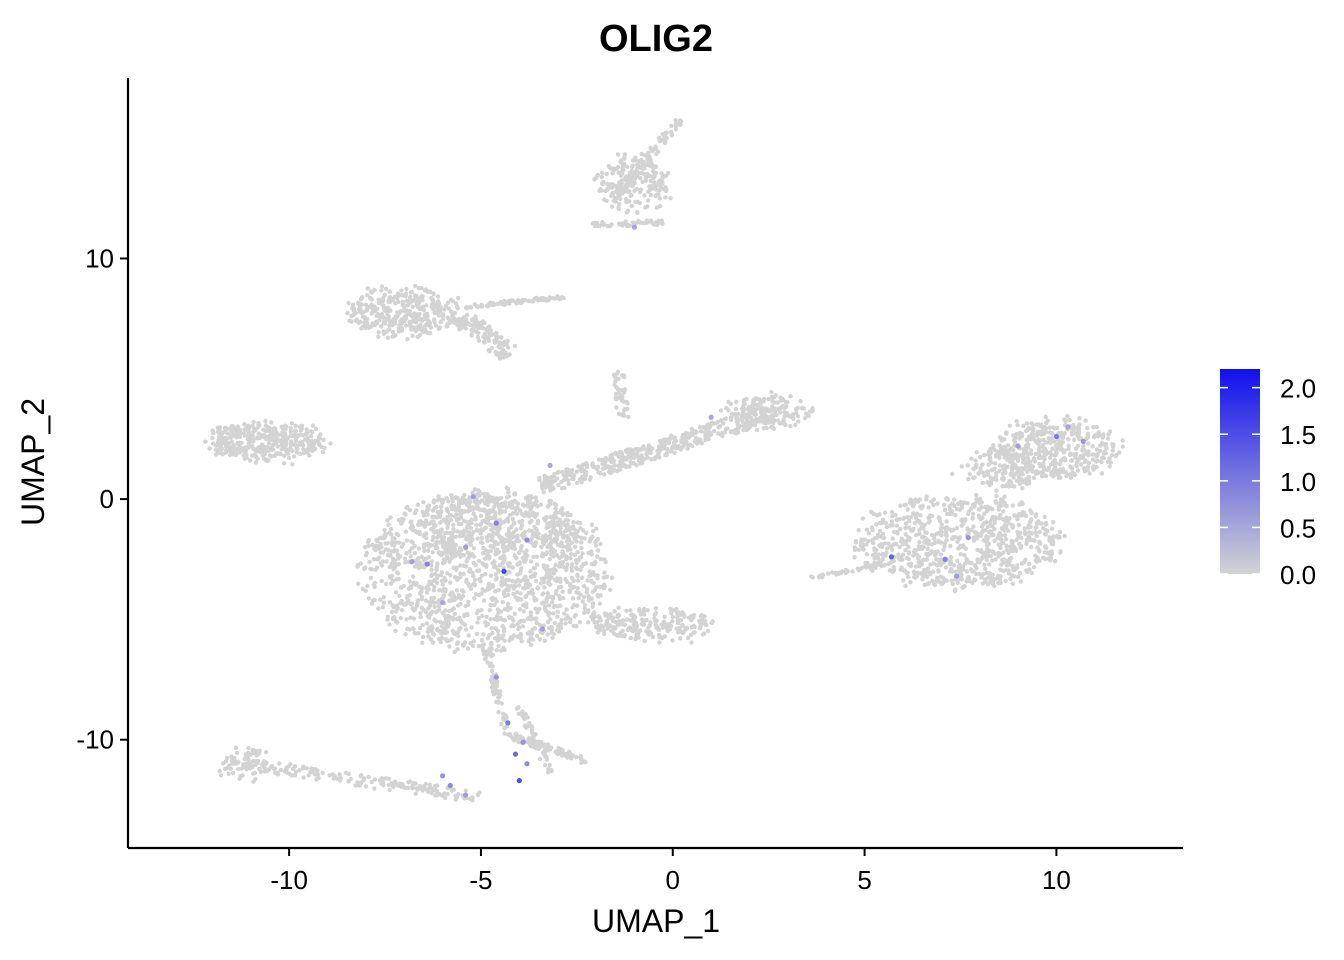 The image size is (1344, 960). I want to click on x-tick-label: 10, so click(1056, 880).